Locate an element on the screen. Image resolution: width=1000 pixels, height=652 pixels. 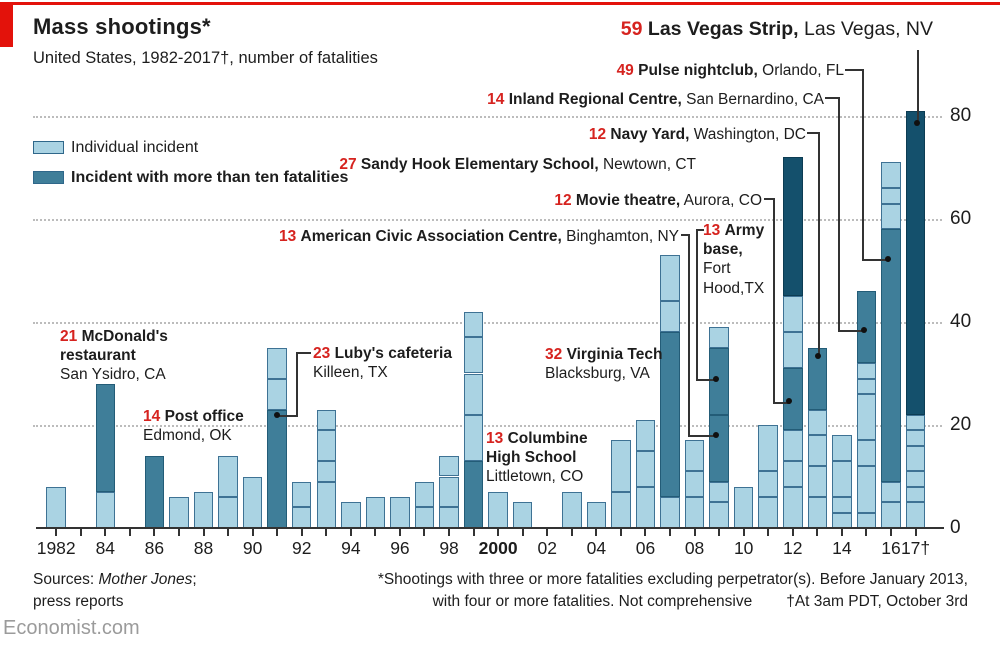
x-tick-1988 is located at coordinates (203, 532).